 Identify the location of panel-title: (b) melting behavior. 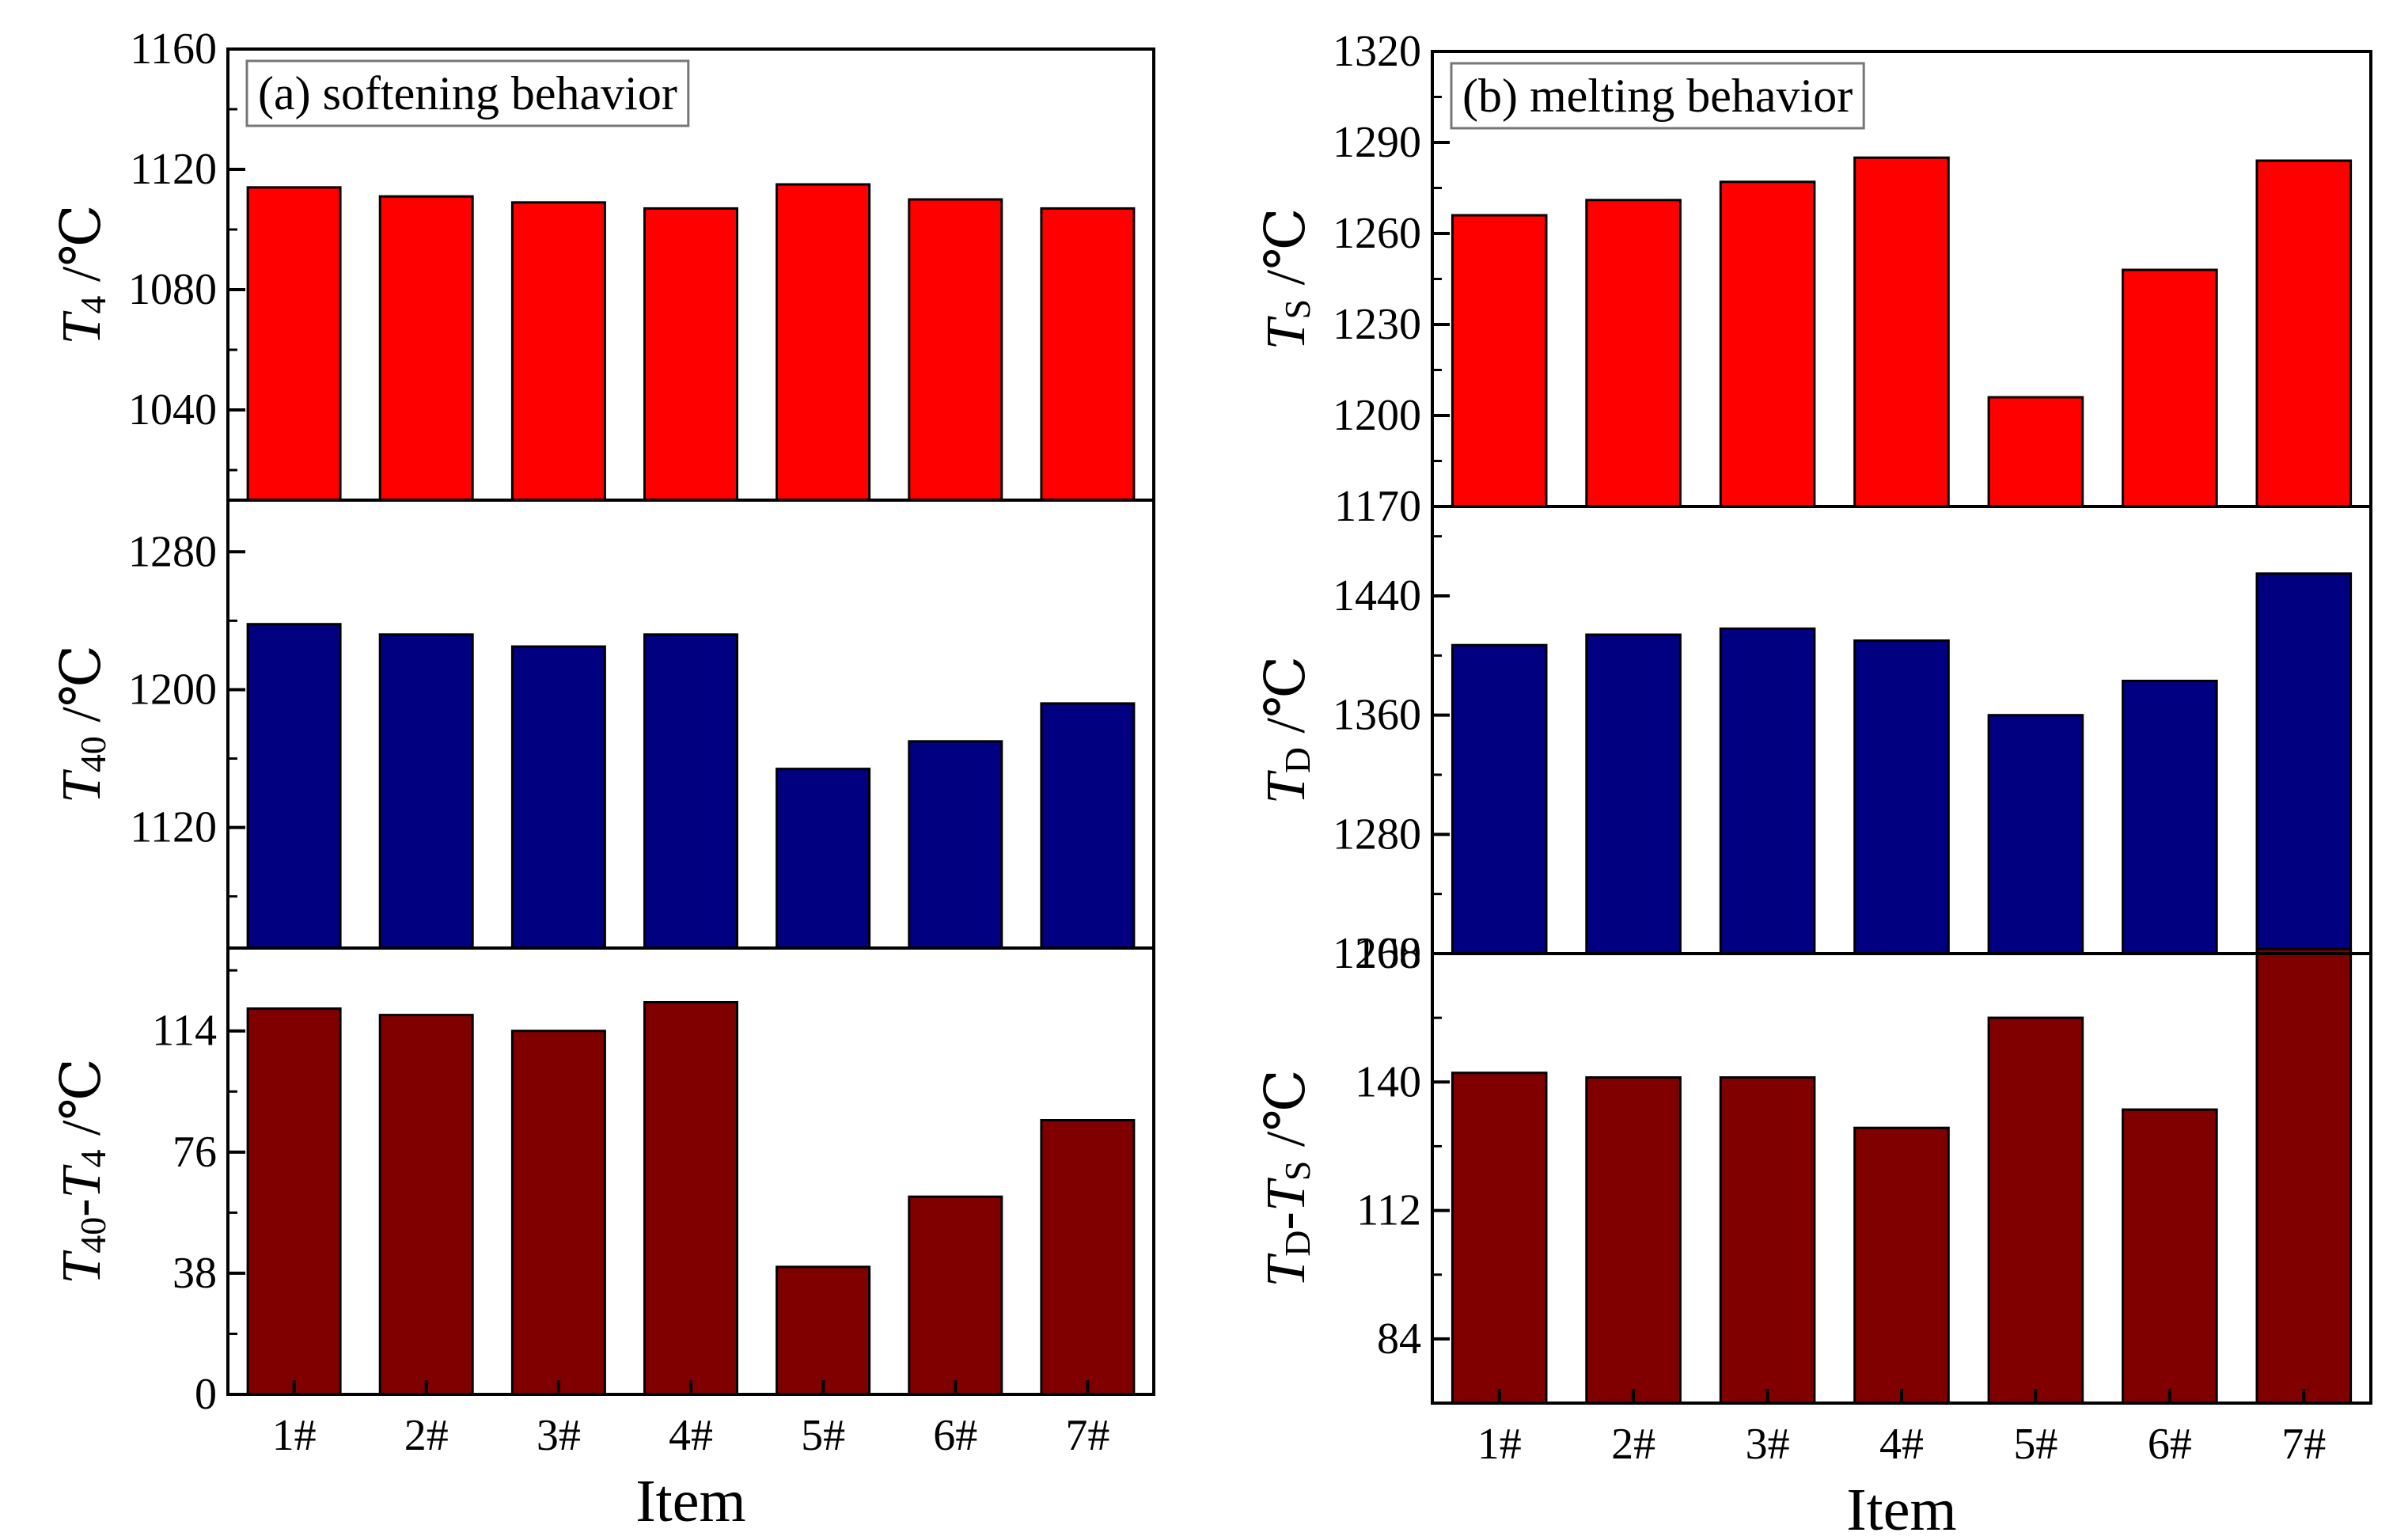
(1657, 96).